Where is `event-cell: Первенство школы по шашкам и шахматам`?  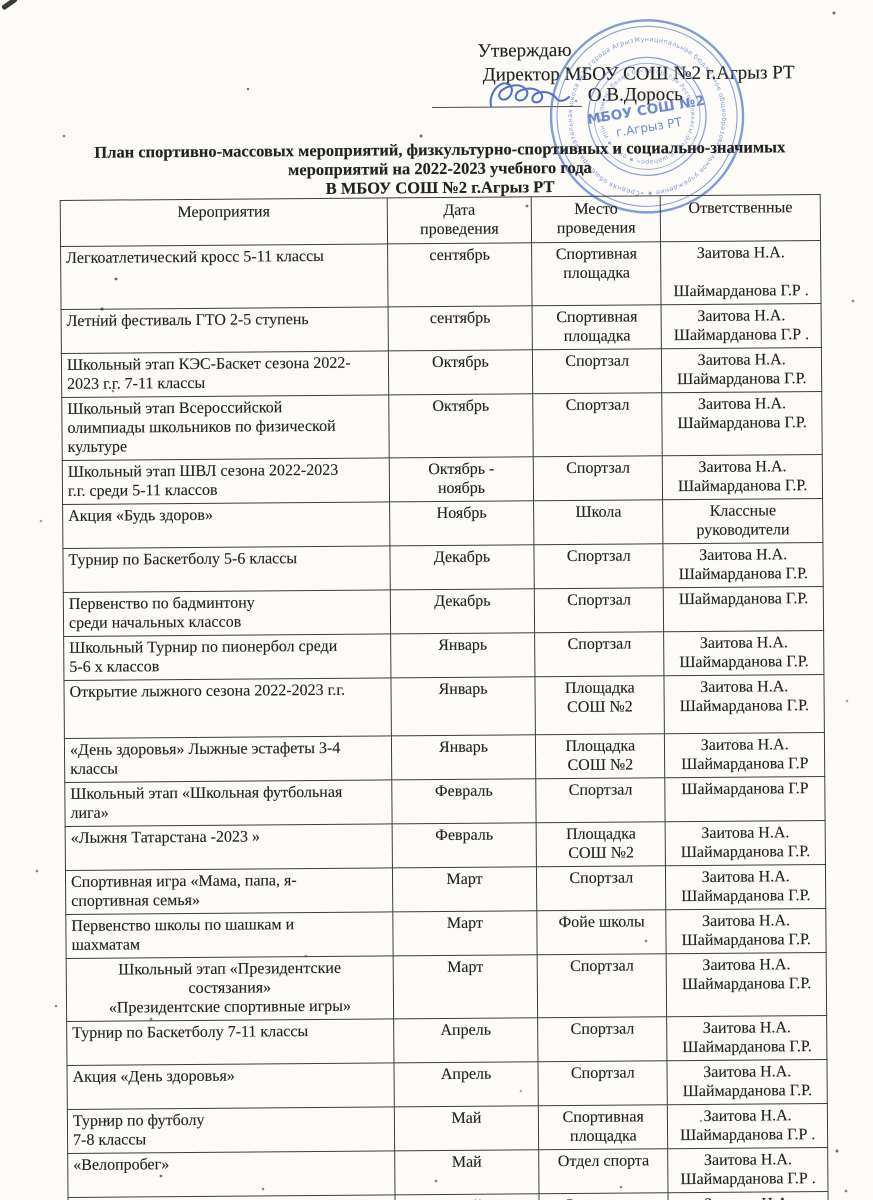 event-cell: Первенство школы по шашкам и шахматам is located at coordinates (229, 935).